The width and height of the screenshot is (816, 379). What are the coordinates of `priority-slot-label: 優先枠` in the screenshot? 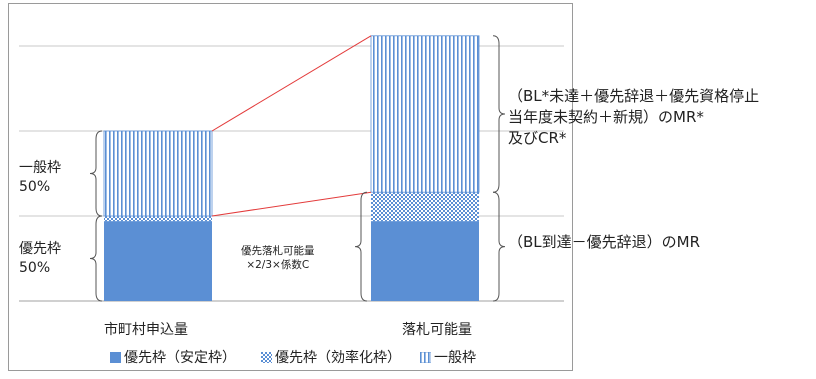 It's located at (40, 249).